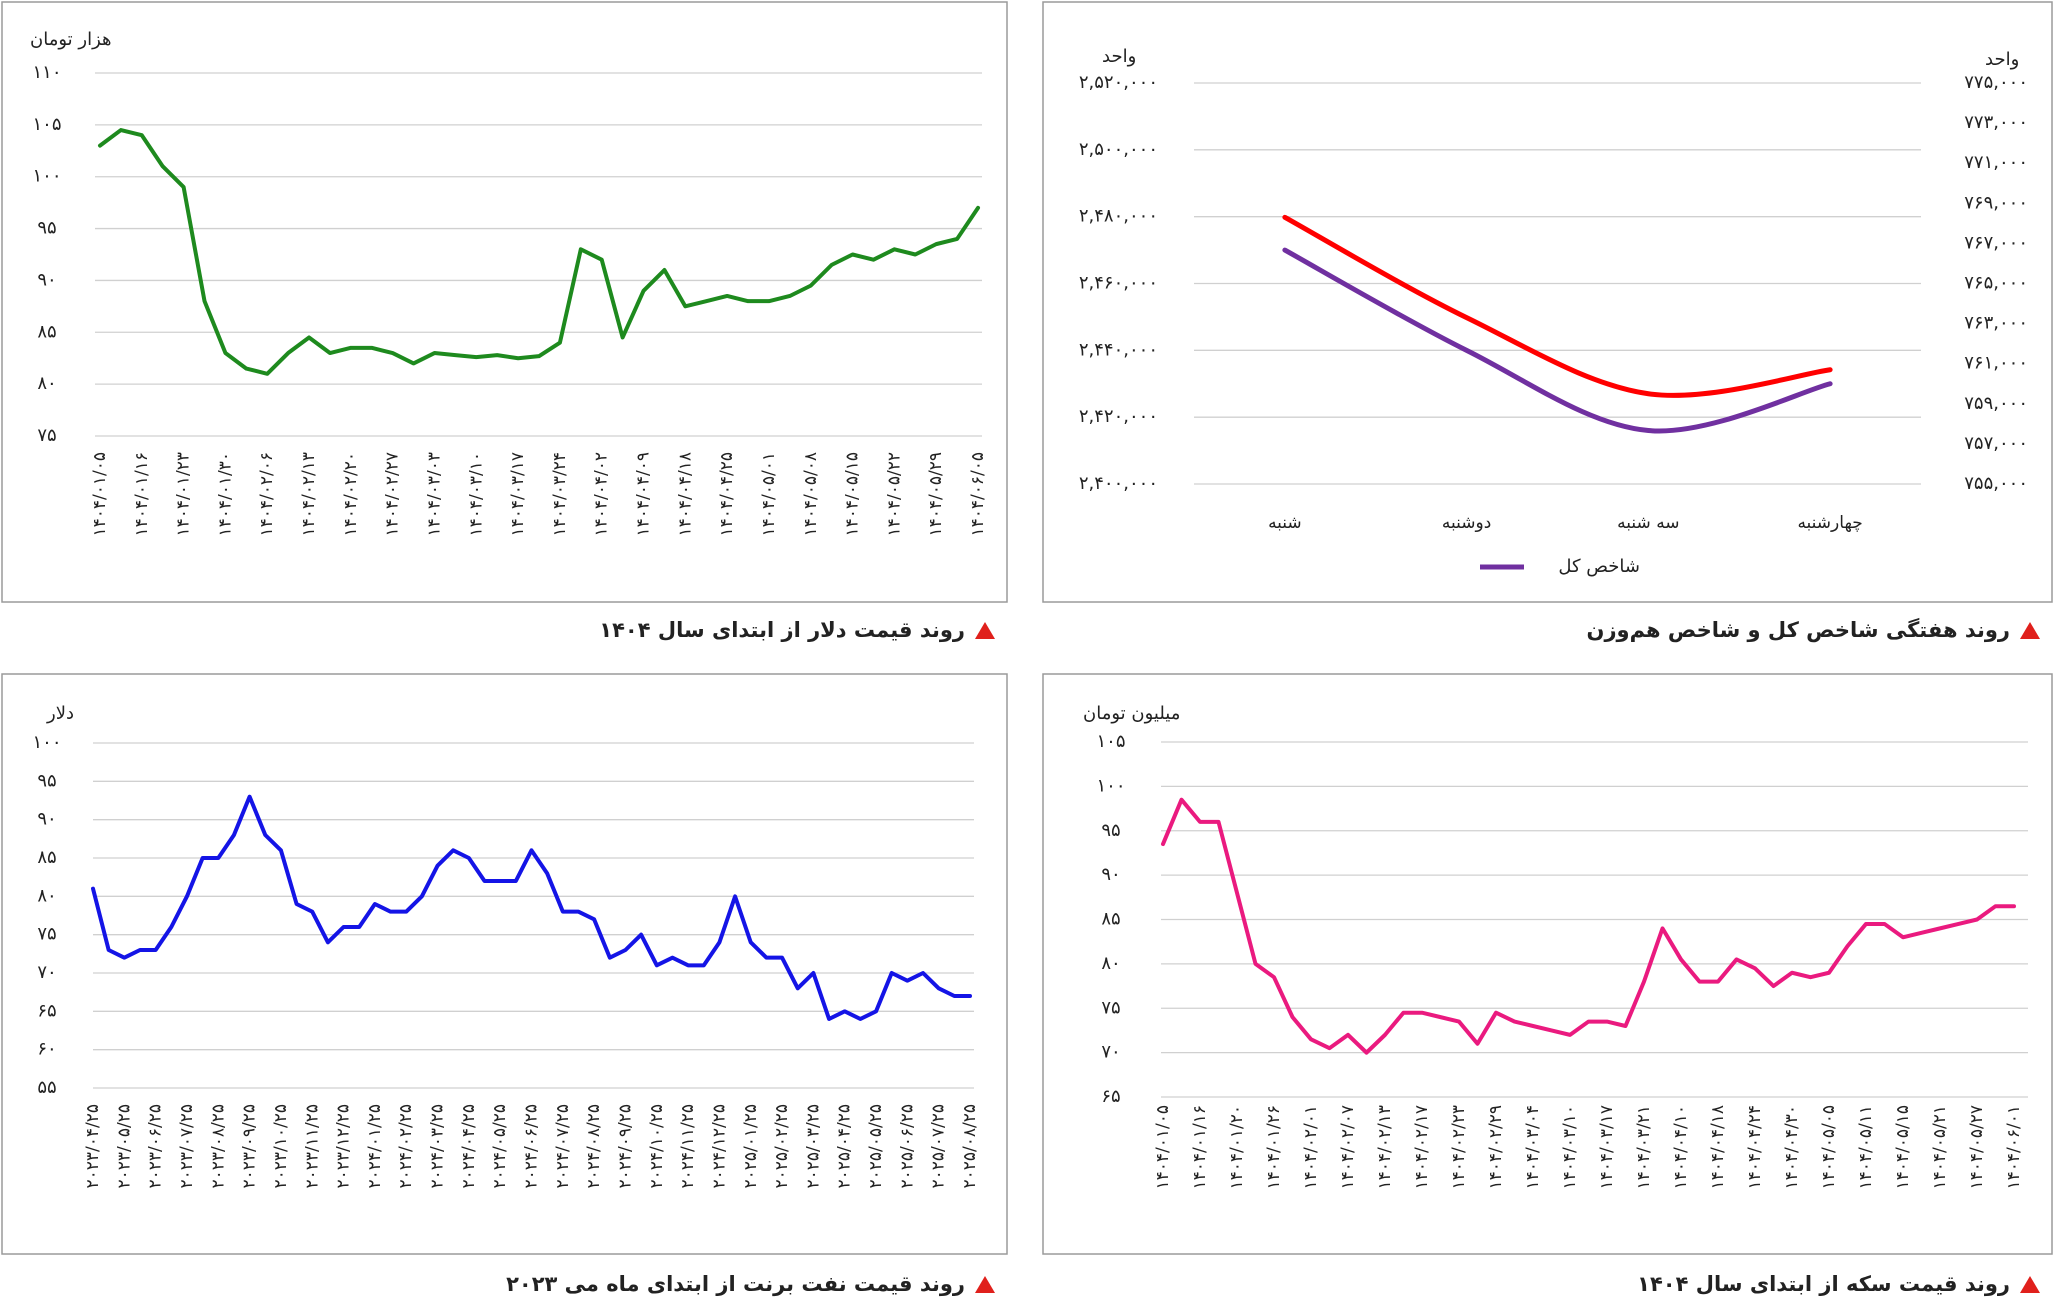 This screenshot has height=1311, width=2061. I want to click on y2-tick-label: ۷۵۷,۰۰۰, so click(1996, 443).